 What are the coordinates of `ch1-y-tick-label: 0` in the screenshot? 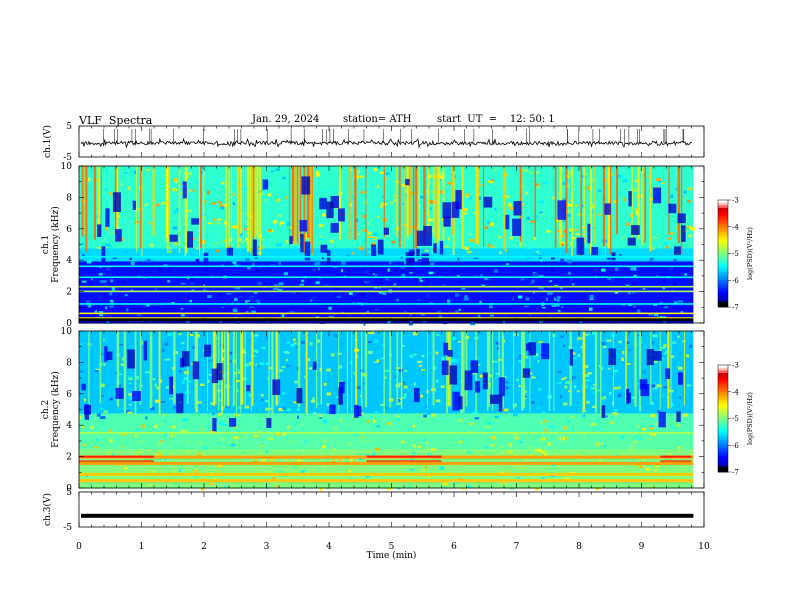 It's located at (69, 324).